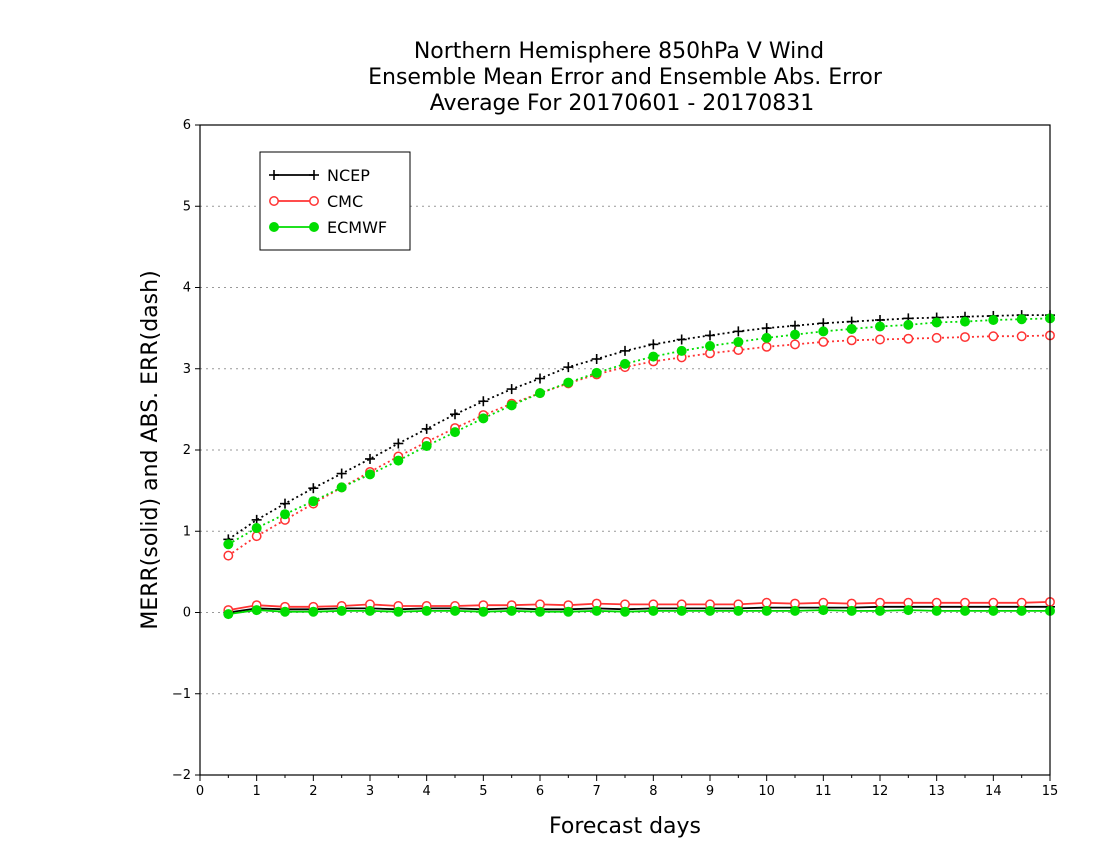  I want to click on title-line-3: Average For 20170601 - 20170831, so click(622, 103).